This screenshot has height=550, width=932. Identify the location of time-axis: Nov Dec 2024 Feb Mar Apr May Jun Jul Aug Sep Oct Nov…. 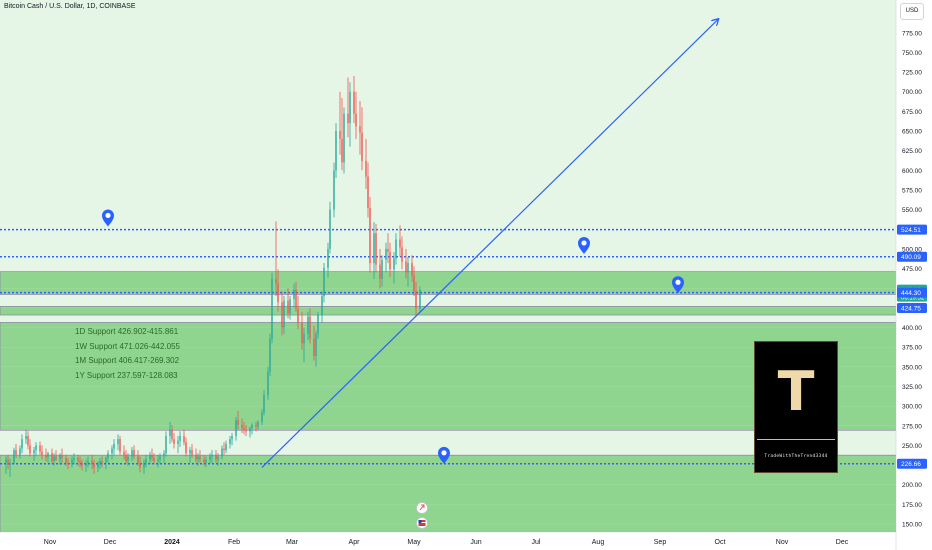
(466, 540).